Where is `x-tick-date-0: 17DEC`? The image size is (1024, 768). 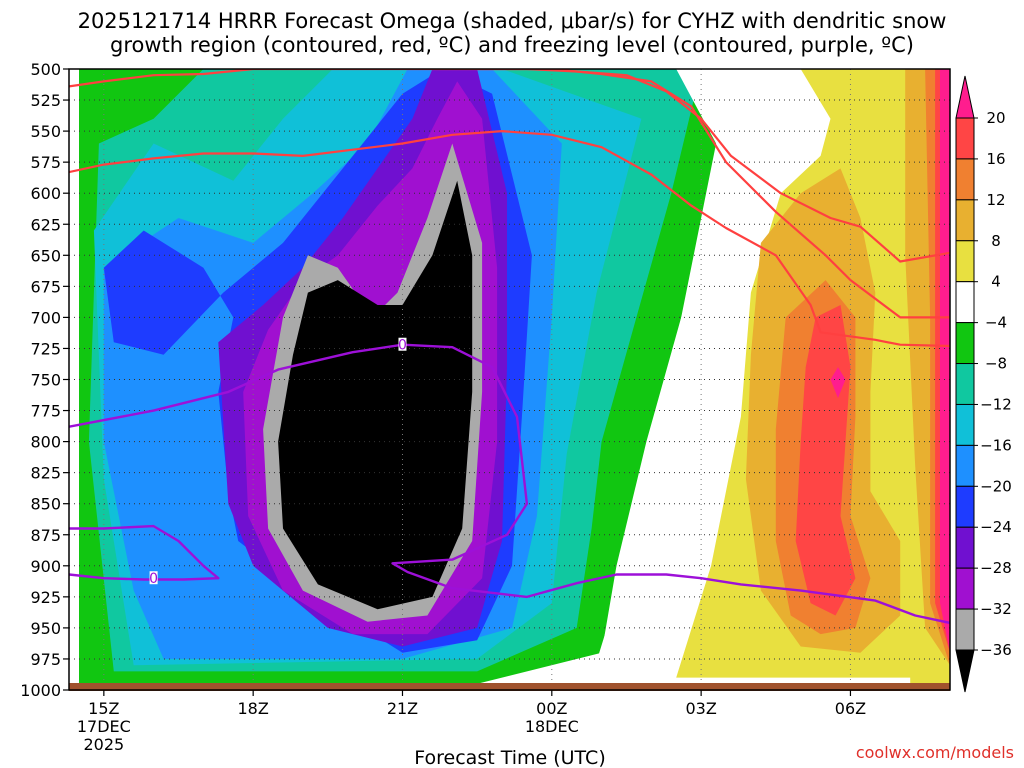 x-tick-date-0: 17DEC is located at coordinates (104, 726).